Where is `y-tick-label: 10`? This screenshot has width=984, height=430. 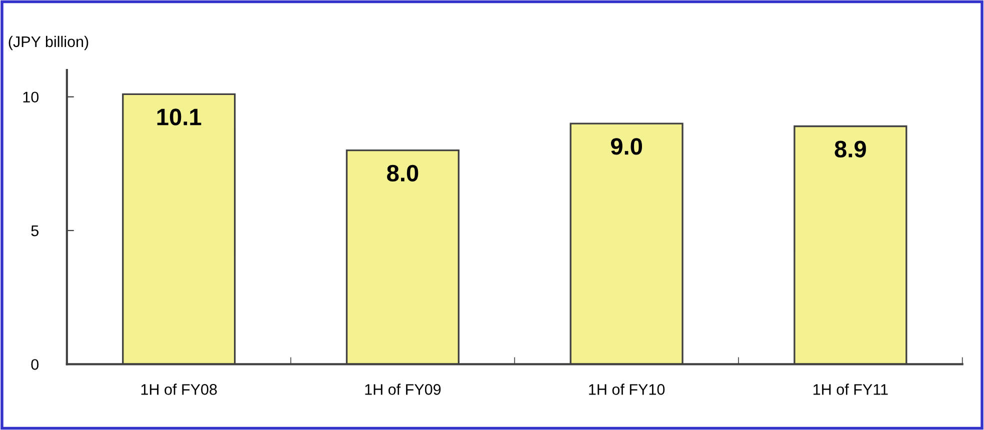
y-tick-label: 10 is located at coordinates (31, 97).